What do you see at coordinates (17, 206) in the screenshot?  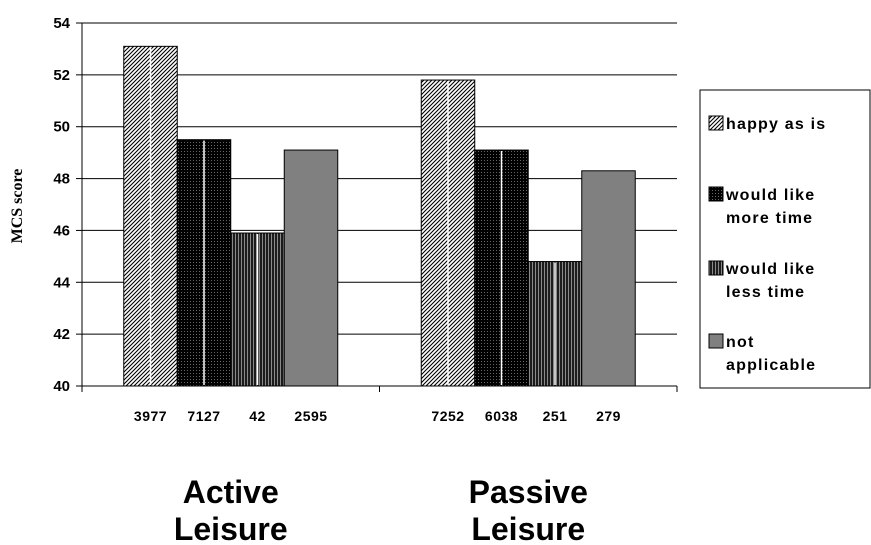 I see `y-axis-label: MCS score` at bounding box center [17, 206].